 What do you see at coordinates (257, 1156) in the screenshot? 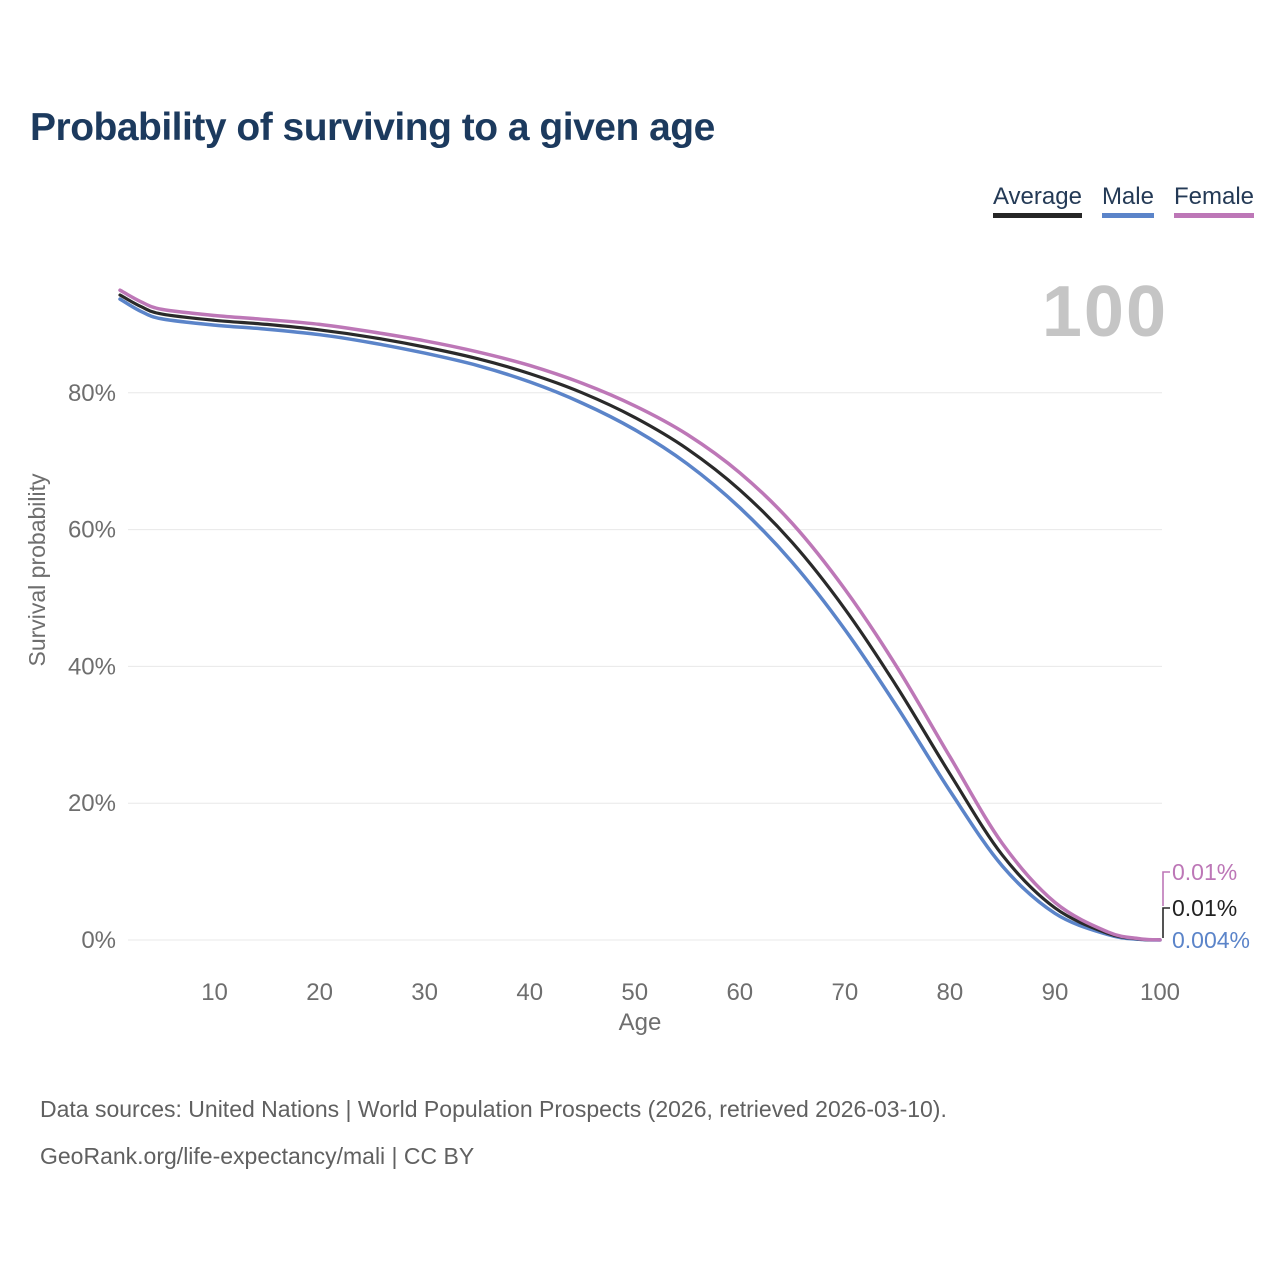
I see `data-source-line2: GeoRank.org/life-expectancy/mali | CC BY` at bounding box center [257, 1156].